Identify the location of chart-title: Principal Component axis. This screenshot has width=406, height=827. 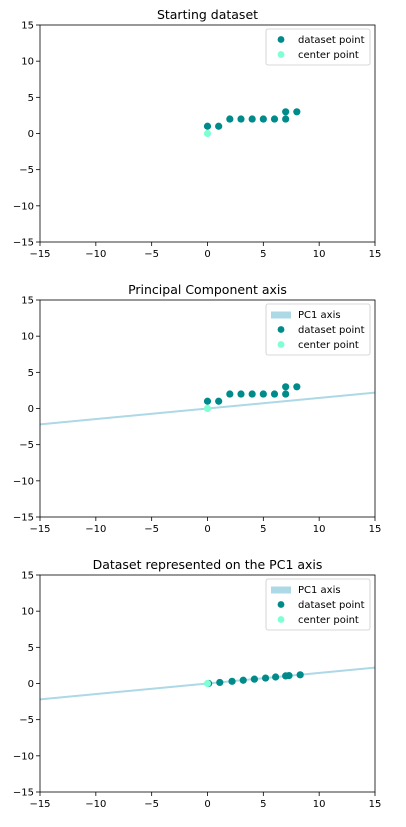
(207, 289).